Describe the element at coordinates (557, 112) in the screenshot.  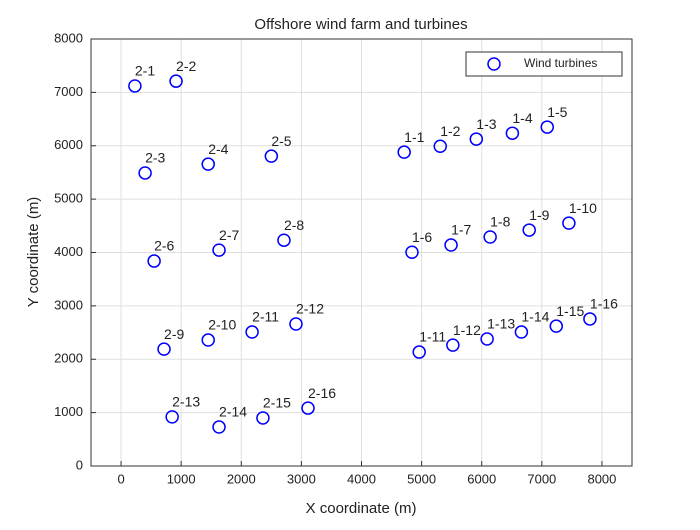
I see `point-label: 1-5` at that location.